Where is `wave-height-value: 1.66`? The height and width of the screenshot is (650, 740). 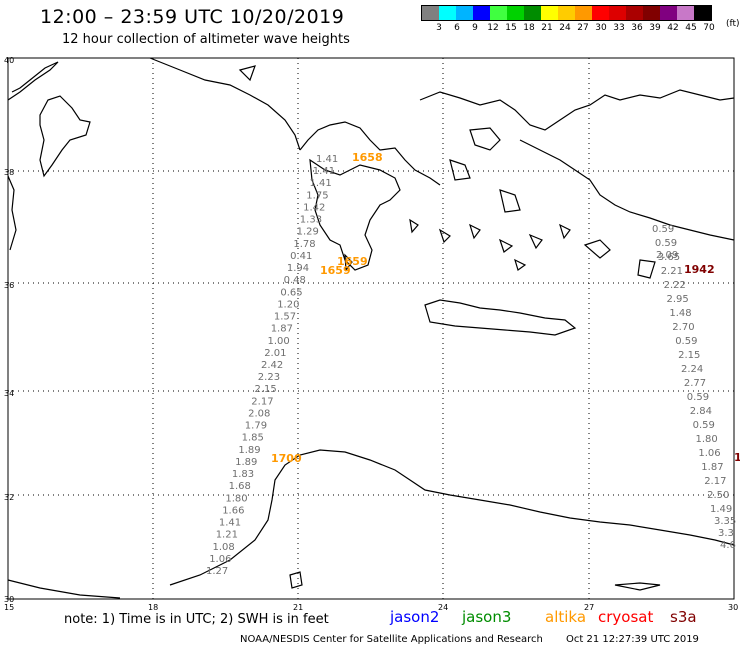 wave-height-value: 1.66 is located at coordinates (233, 510).